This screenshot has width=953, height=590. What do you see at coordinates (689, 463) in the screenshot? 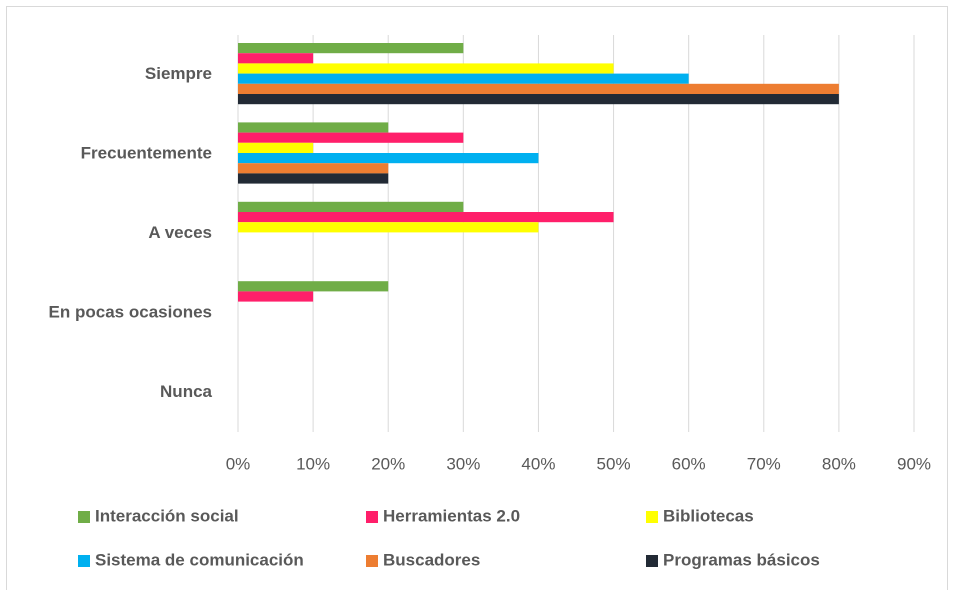
I see `x-tick-label: 60%` at bounding box center [689, 463].